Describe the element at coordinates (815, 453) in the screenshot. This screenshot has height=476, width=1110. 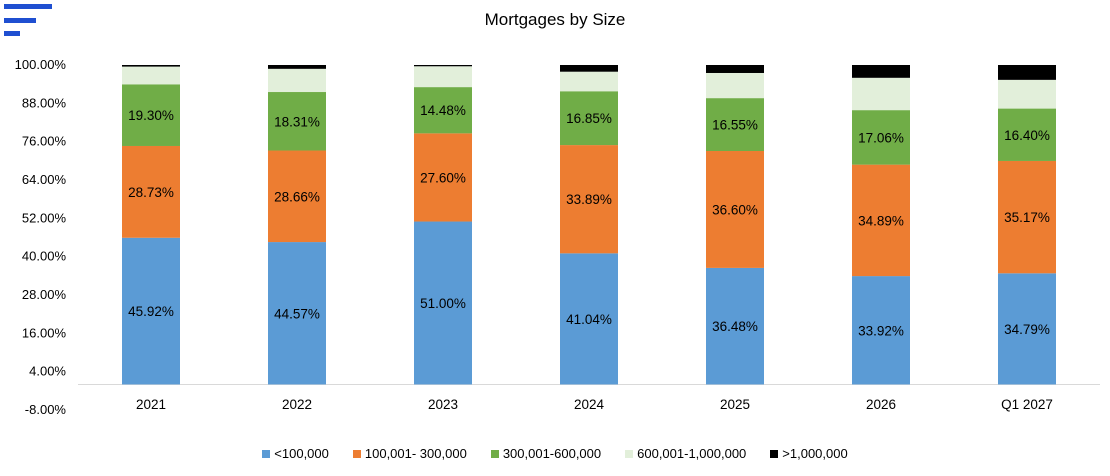
I see `legend-label: >1,000,000` at that location.